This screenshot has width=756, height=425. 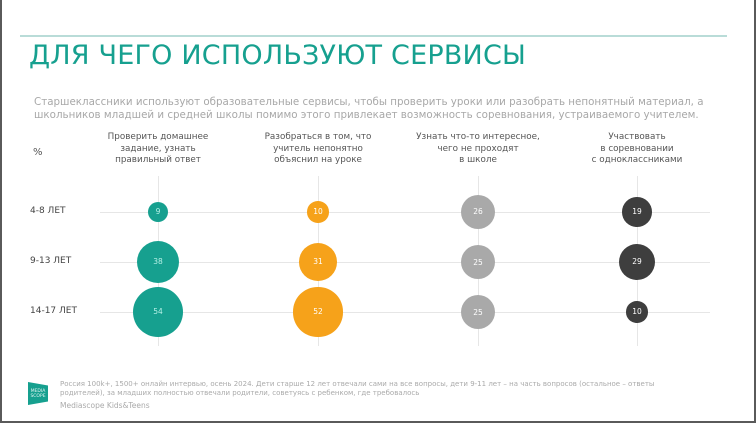 I want to click on row-label: 14-17 ЛЕТ, so click(x=53, y=311).